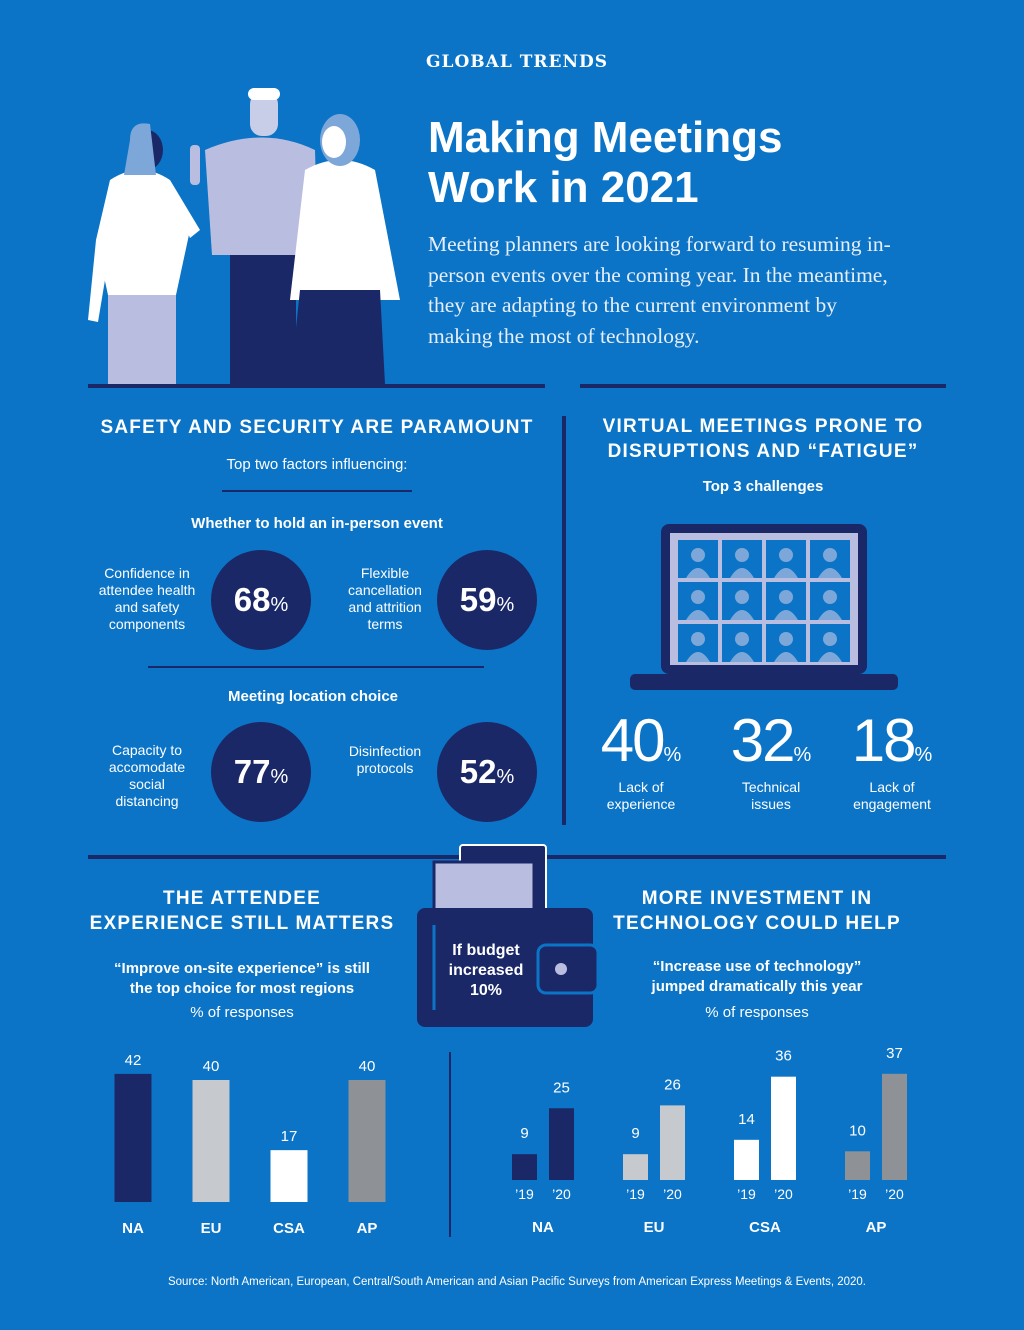  I want to click on value-label: 40, so click(367, 1066).